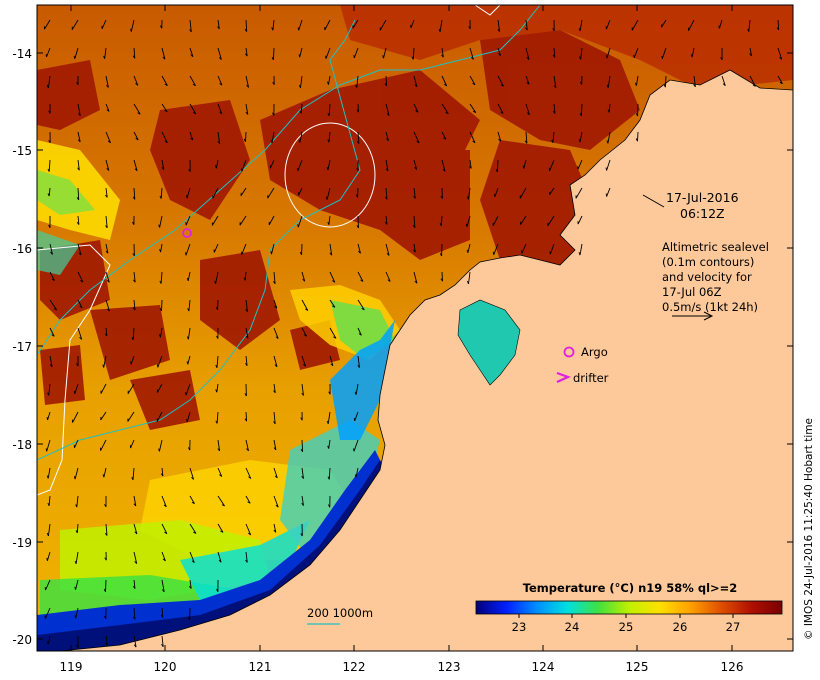 The width and height of the screenshot is (820, 680). Describe the element at coordinates (569, 352) in the screenshot. I see `argo-legend-marker` at that location.